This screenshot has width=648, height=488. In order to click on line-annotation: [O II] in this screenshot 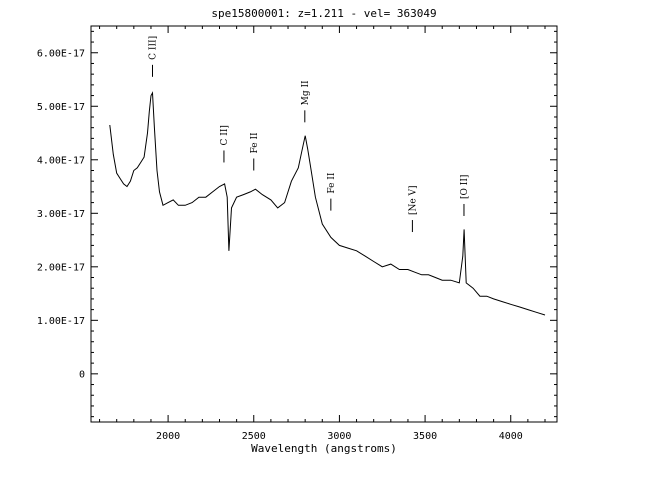, I will do `click(465, 195)`.